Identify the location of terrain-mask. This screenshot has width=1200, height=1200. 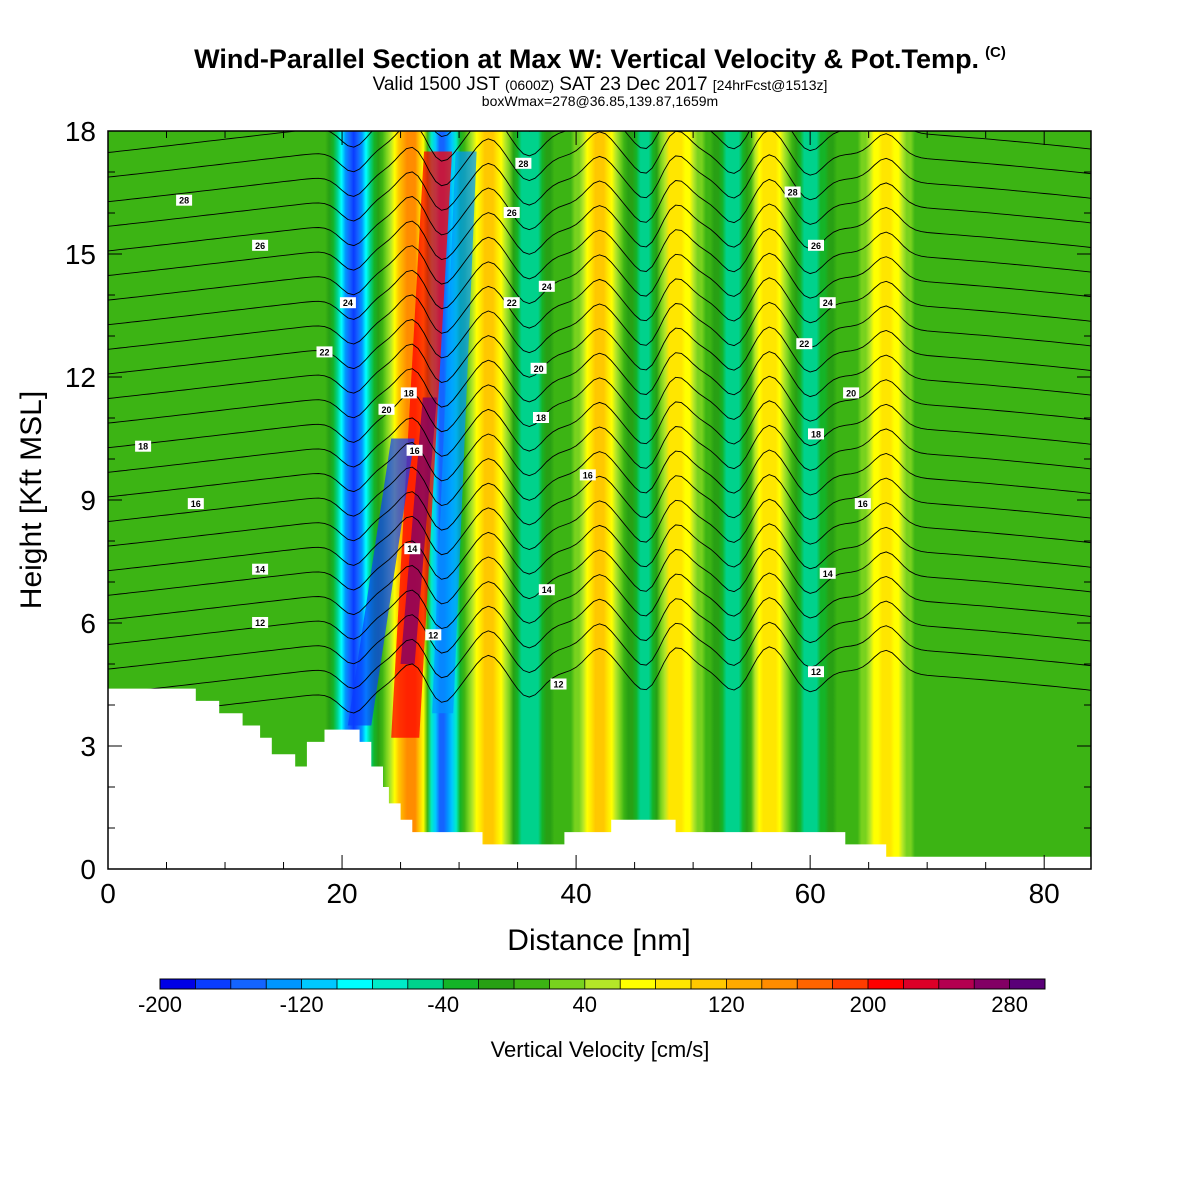
(599, 778).